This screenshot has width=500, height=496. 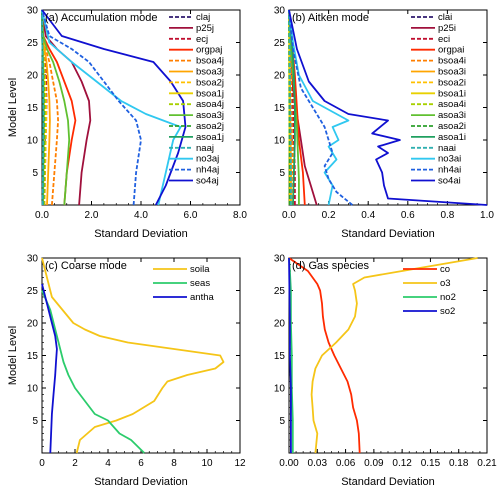 What do you see at coordinates (202, 297) in the screenshot?
I see `legend-label-antha: antha` at bounding box center [202, 297].